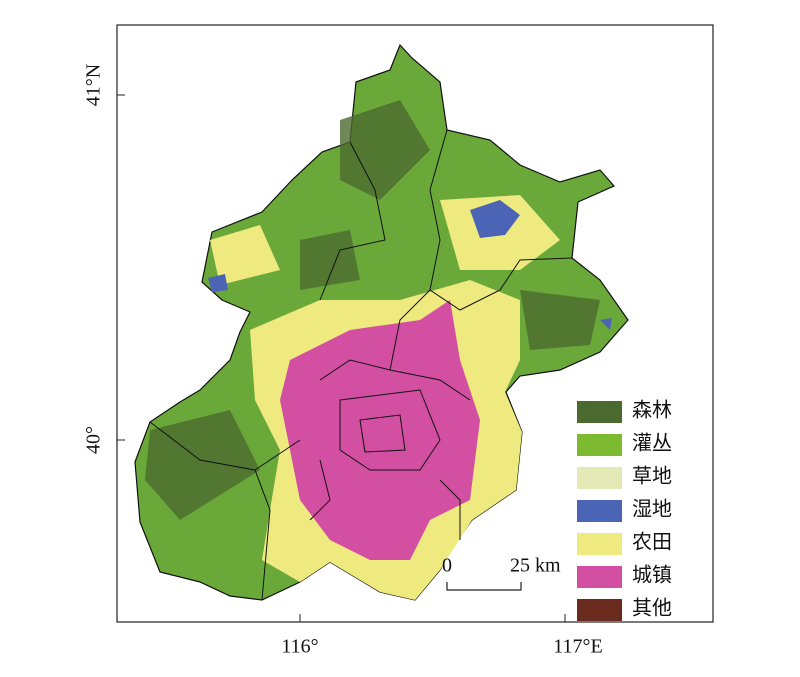 Image resolution: width=800 pixels, height=677 pixels. I want to click on scale-end: 25 km, so click(535, 566).